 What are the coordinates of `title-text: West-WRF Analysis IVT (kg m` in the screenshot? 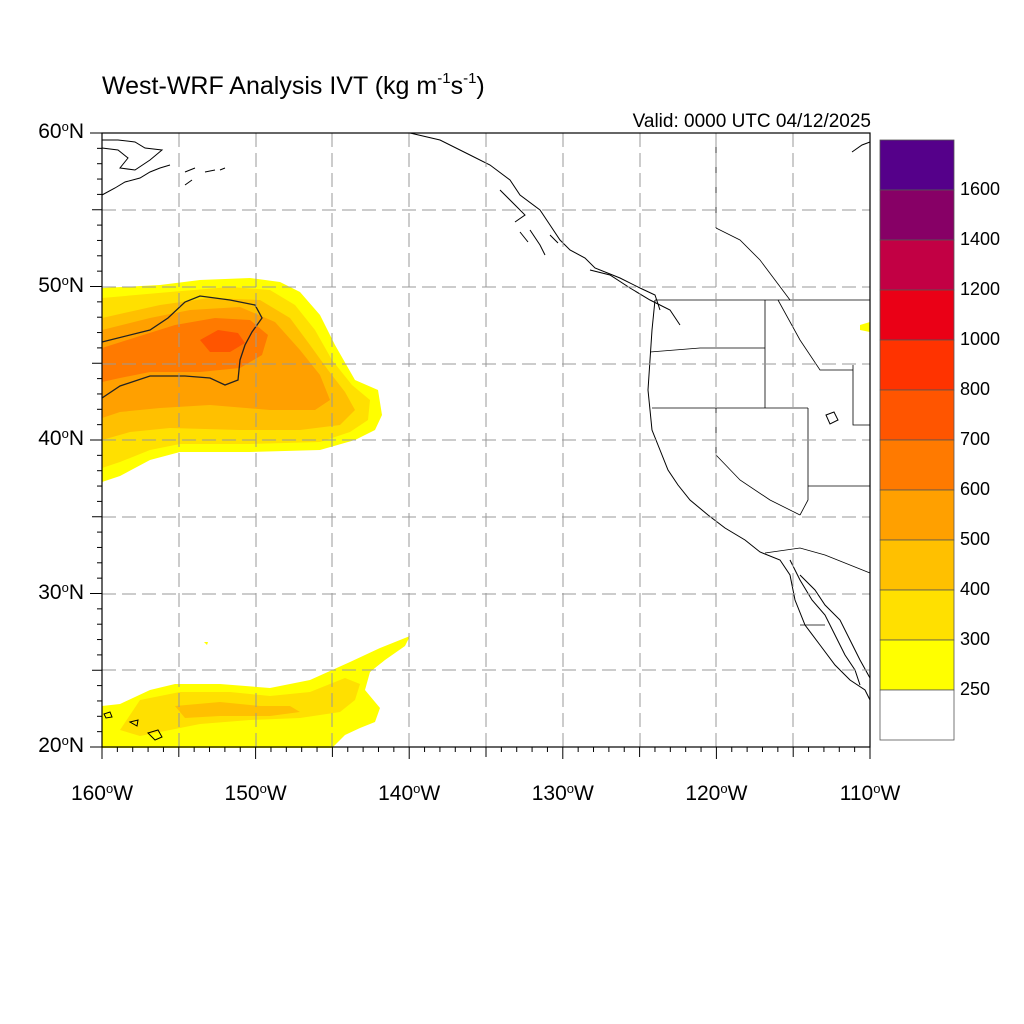 It's located at (270, 86).